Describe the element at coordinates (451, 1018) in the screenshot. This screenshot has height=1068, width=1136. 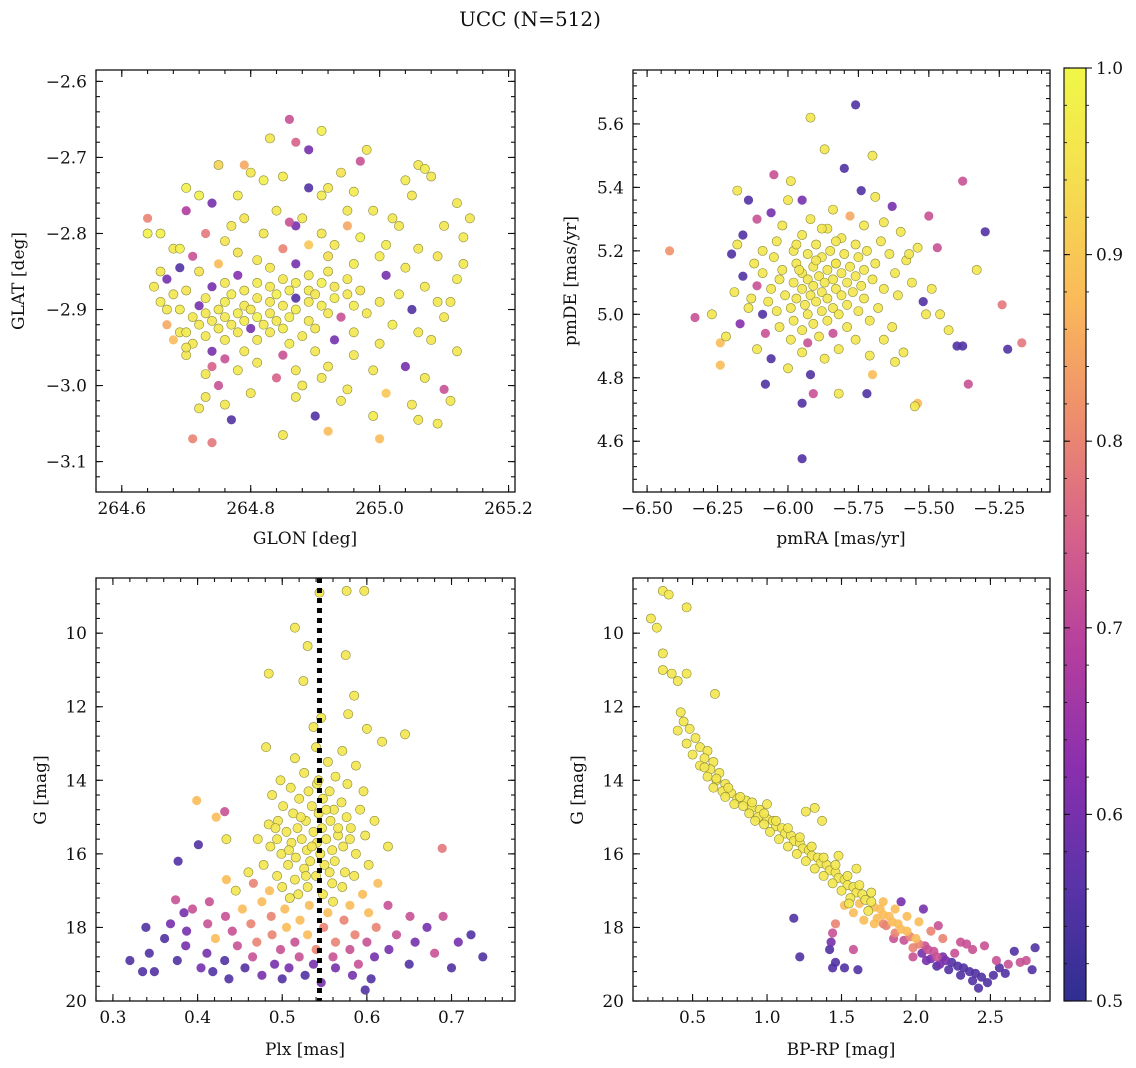
I see `x-tick-label: 0.7` at that location.